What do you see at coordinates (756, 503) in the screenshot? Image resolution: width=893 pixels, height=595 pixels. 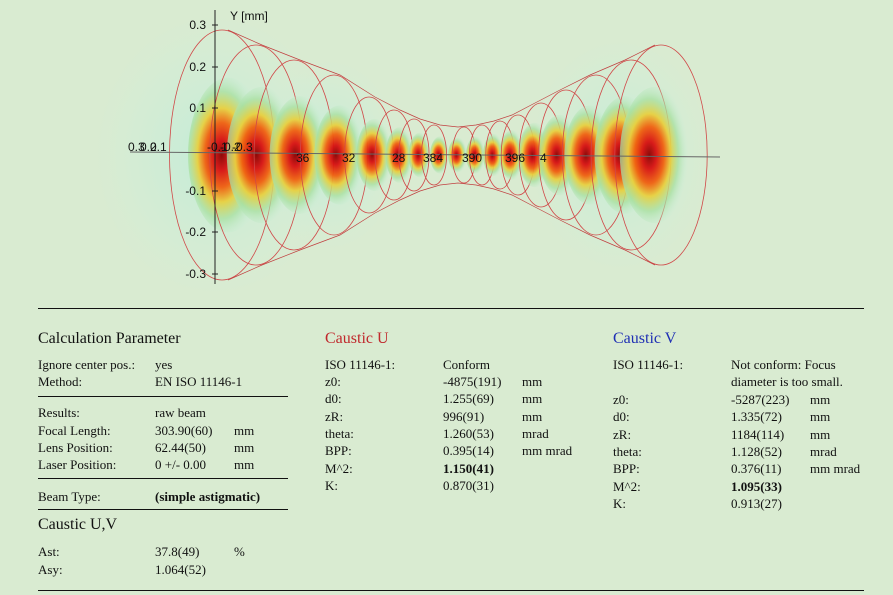 I see `cv-k-value: 0.913(27)` at bounding box center [756, 503].